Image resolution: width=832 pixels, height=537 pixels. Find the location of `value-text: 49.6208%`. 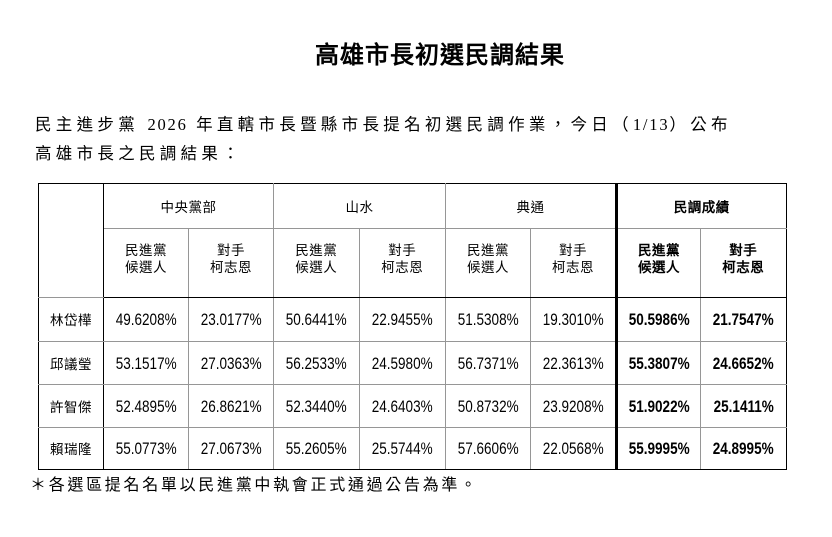

value-text: 49.6208% is located at coordinates (146, 320).